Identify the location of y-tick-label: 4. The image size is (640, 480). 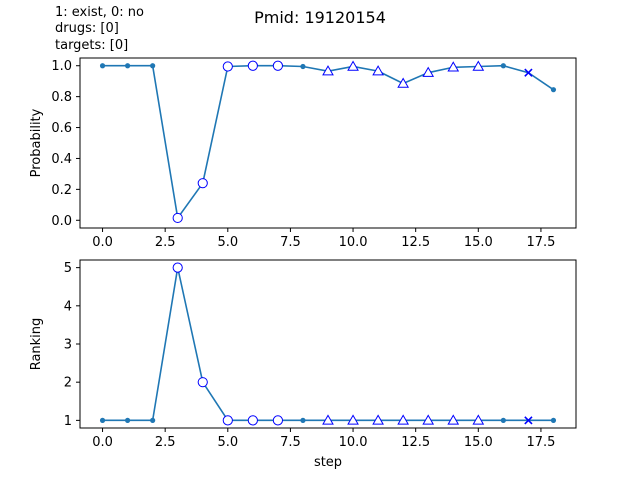
(68, 306).